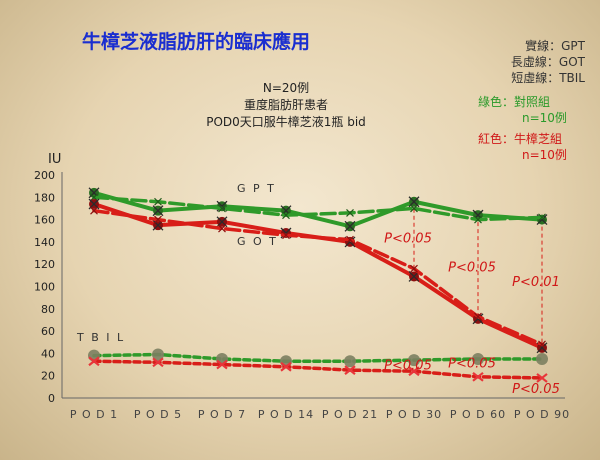 The image size is (600, 460). What do you see at coordinates (44, 264) in the screenshot?
I see `y-tick-label: 120` at bounding box center [44, 264].